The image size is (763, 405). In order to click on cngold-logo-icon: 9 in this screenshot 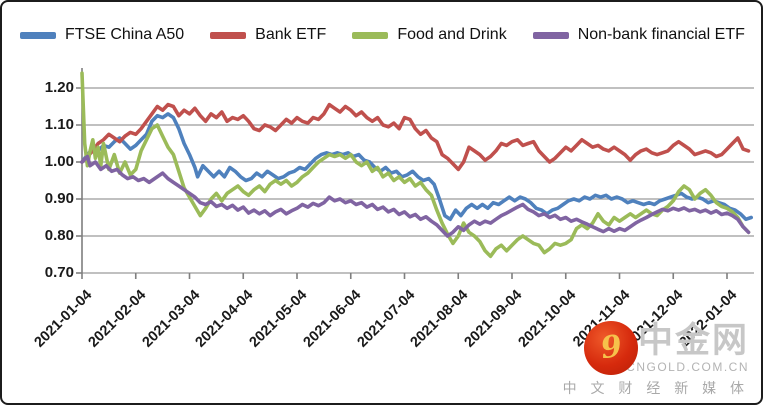, I will do `click(611, 348)`.